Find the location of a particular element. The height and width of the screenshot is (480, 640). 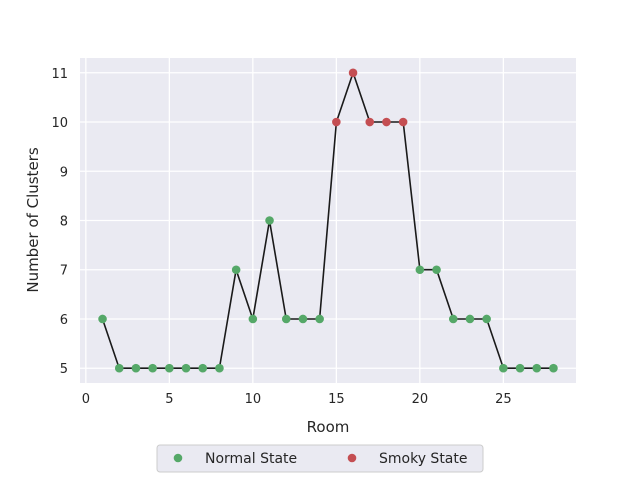

y-tick-label: 9 is located at coordinates (64, 172).